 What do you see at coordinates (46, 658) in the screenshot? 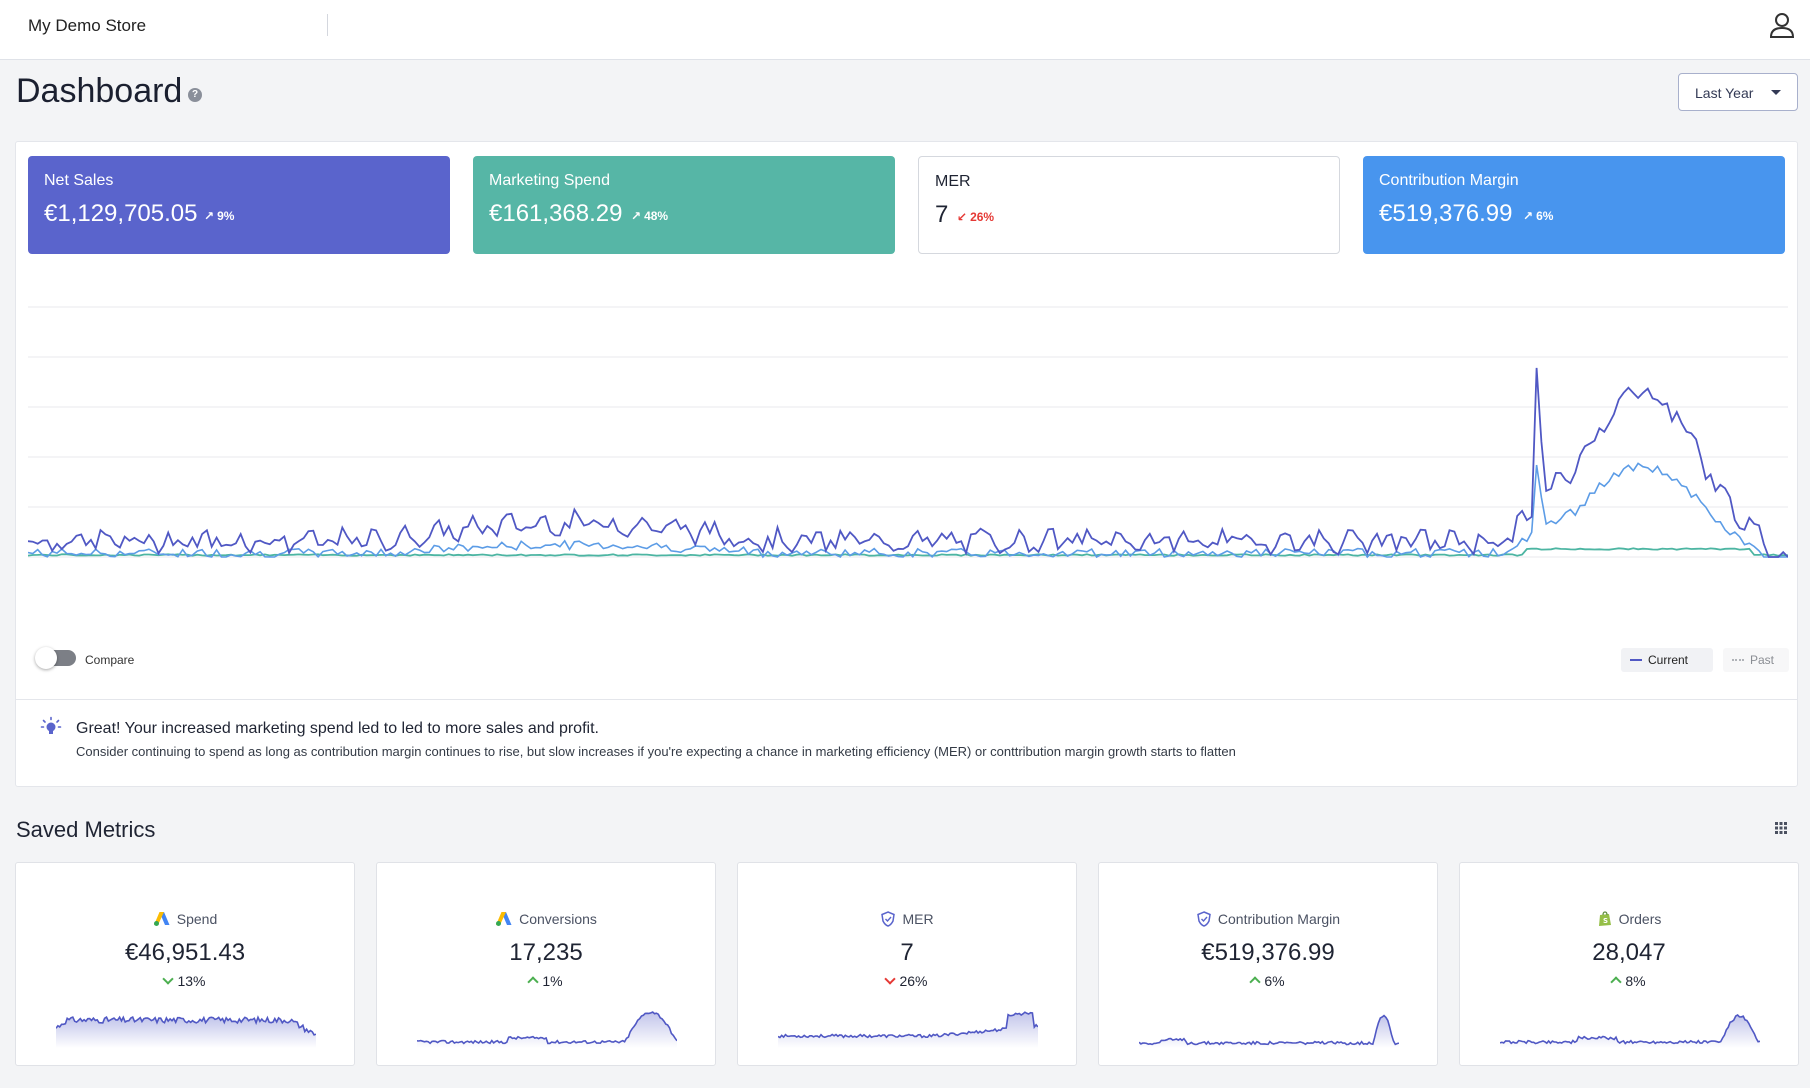
I see `toggle-knob` at bounding box center [46, 658].